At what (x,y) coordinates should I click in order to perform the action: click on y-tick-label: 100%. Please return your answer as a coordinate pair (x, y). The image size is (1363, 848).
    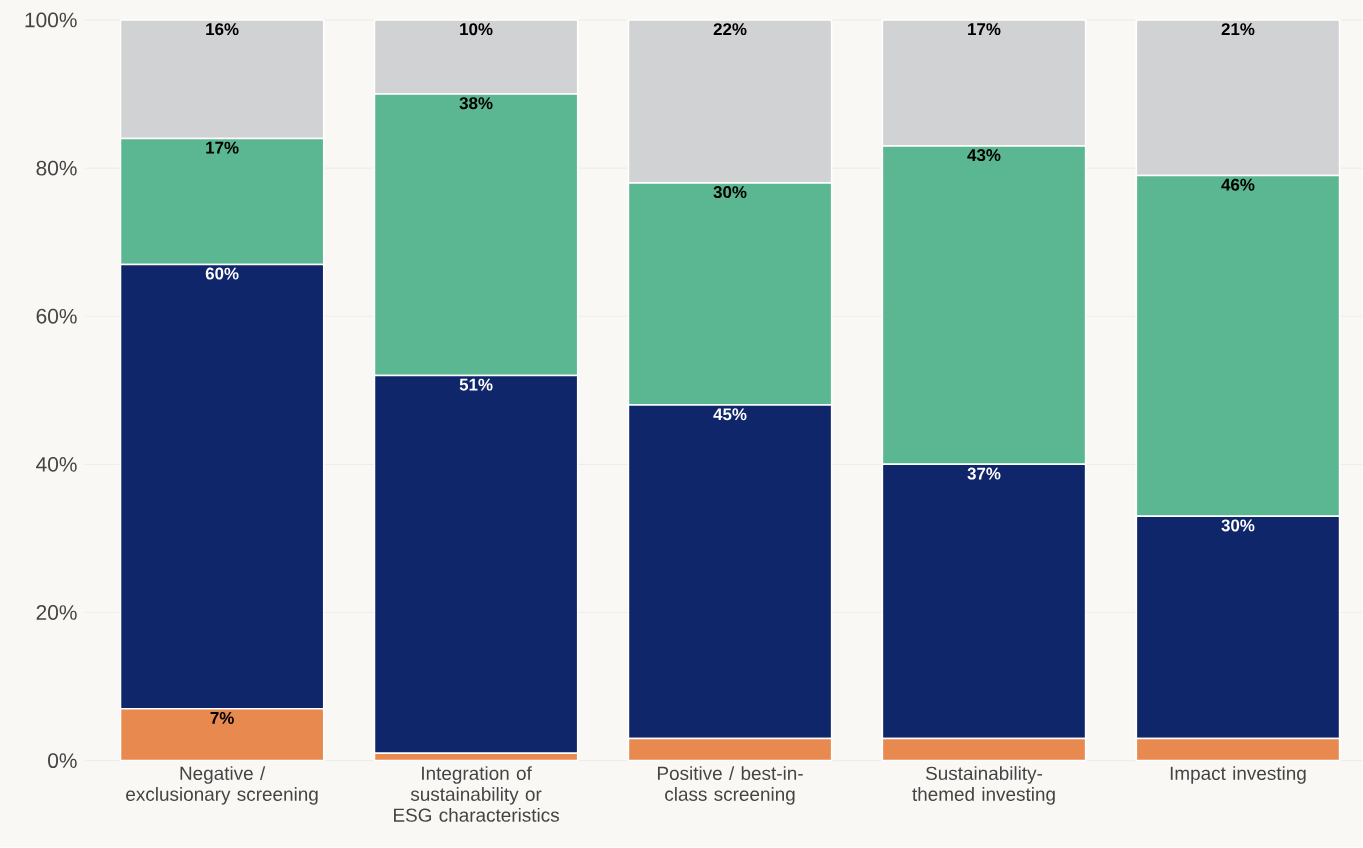
    Looking at the image, I should click on (51, 20).